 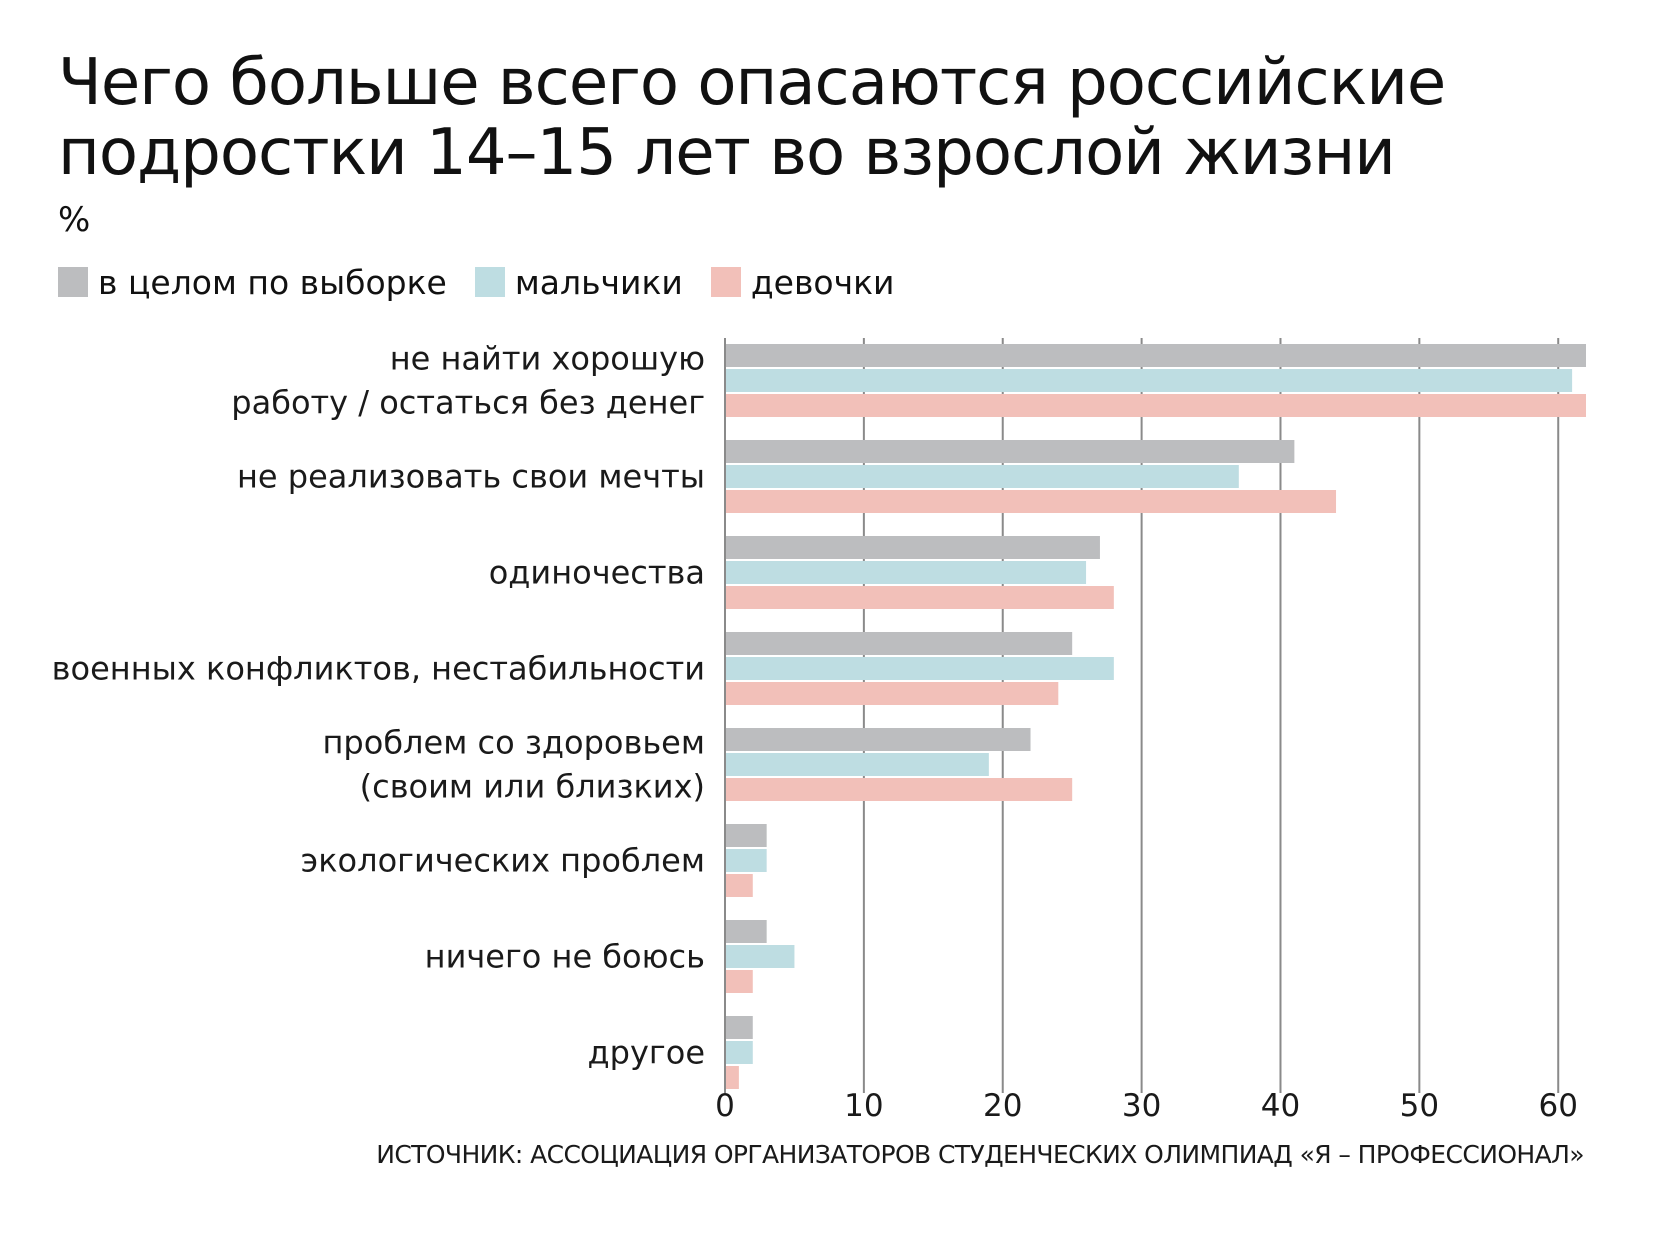 What do you see at coordinates (598, 282) in the screenshot?
I see `legend-label-boys: мальчики` at bounding box center [598, 282].